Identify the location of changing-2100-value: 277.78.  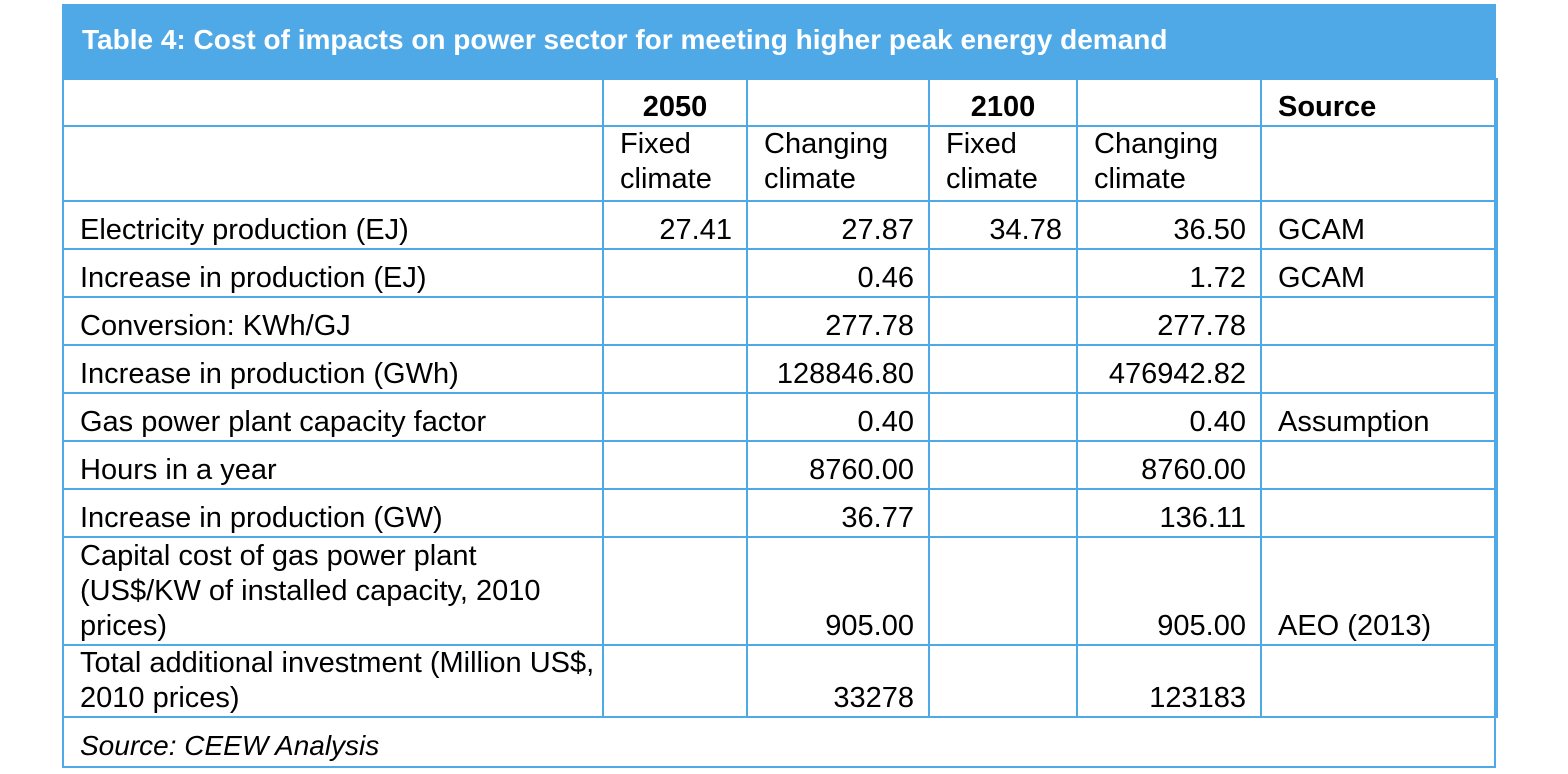
(1169, 321).